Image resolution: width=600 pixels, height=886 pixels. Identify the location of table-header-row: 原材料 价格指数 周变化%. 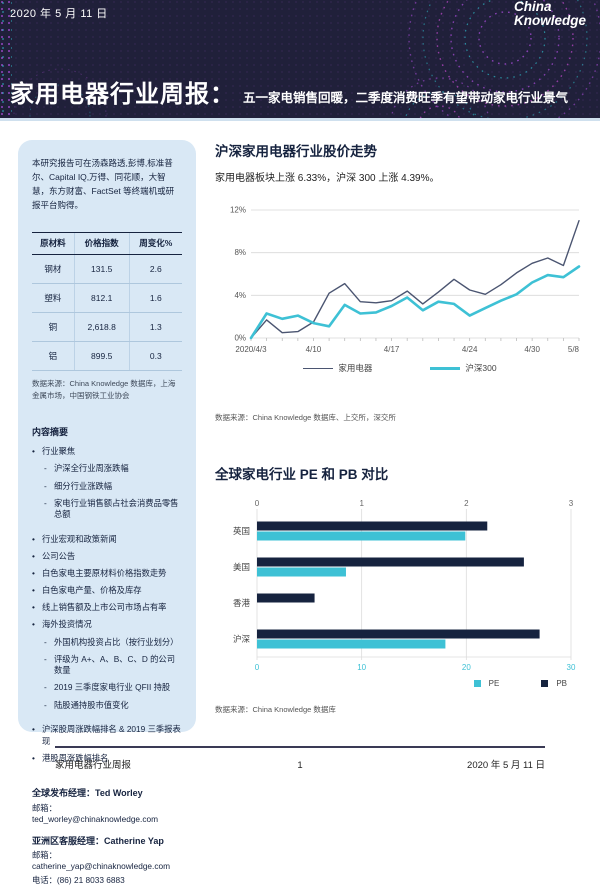
(107, 244).